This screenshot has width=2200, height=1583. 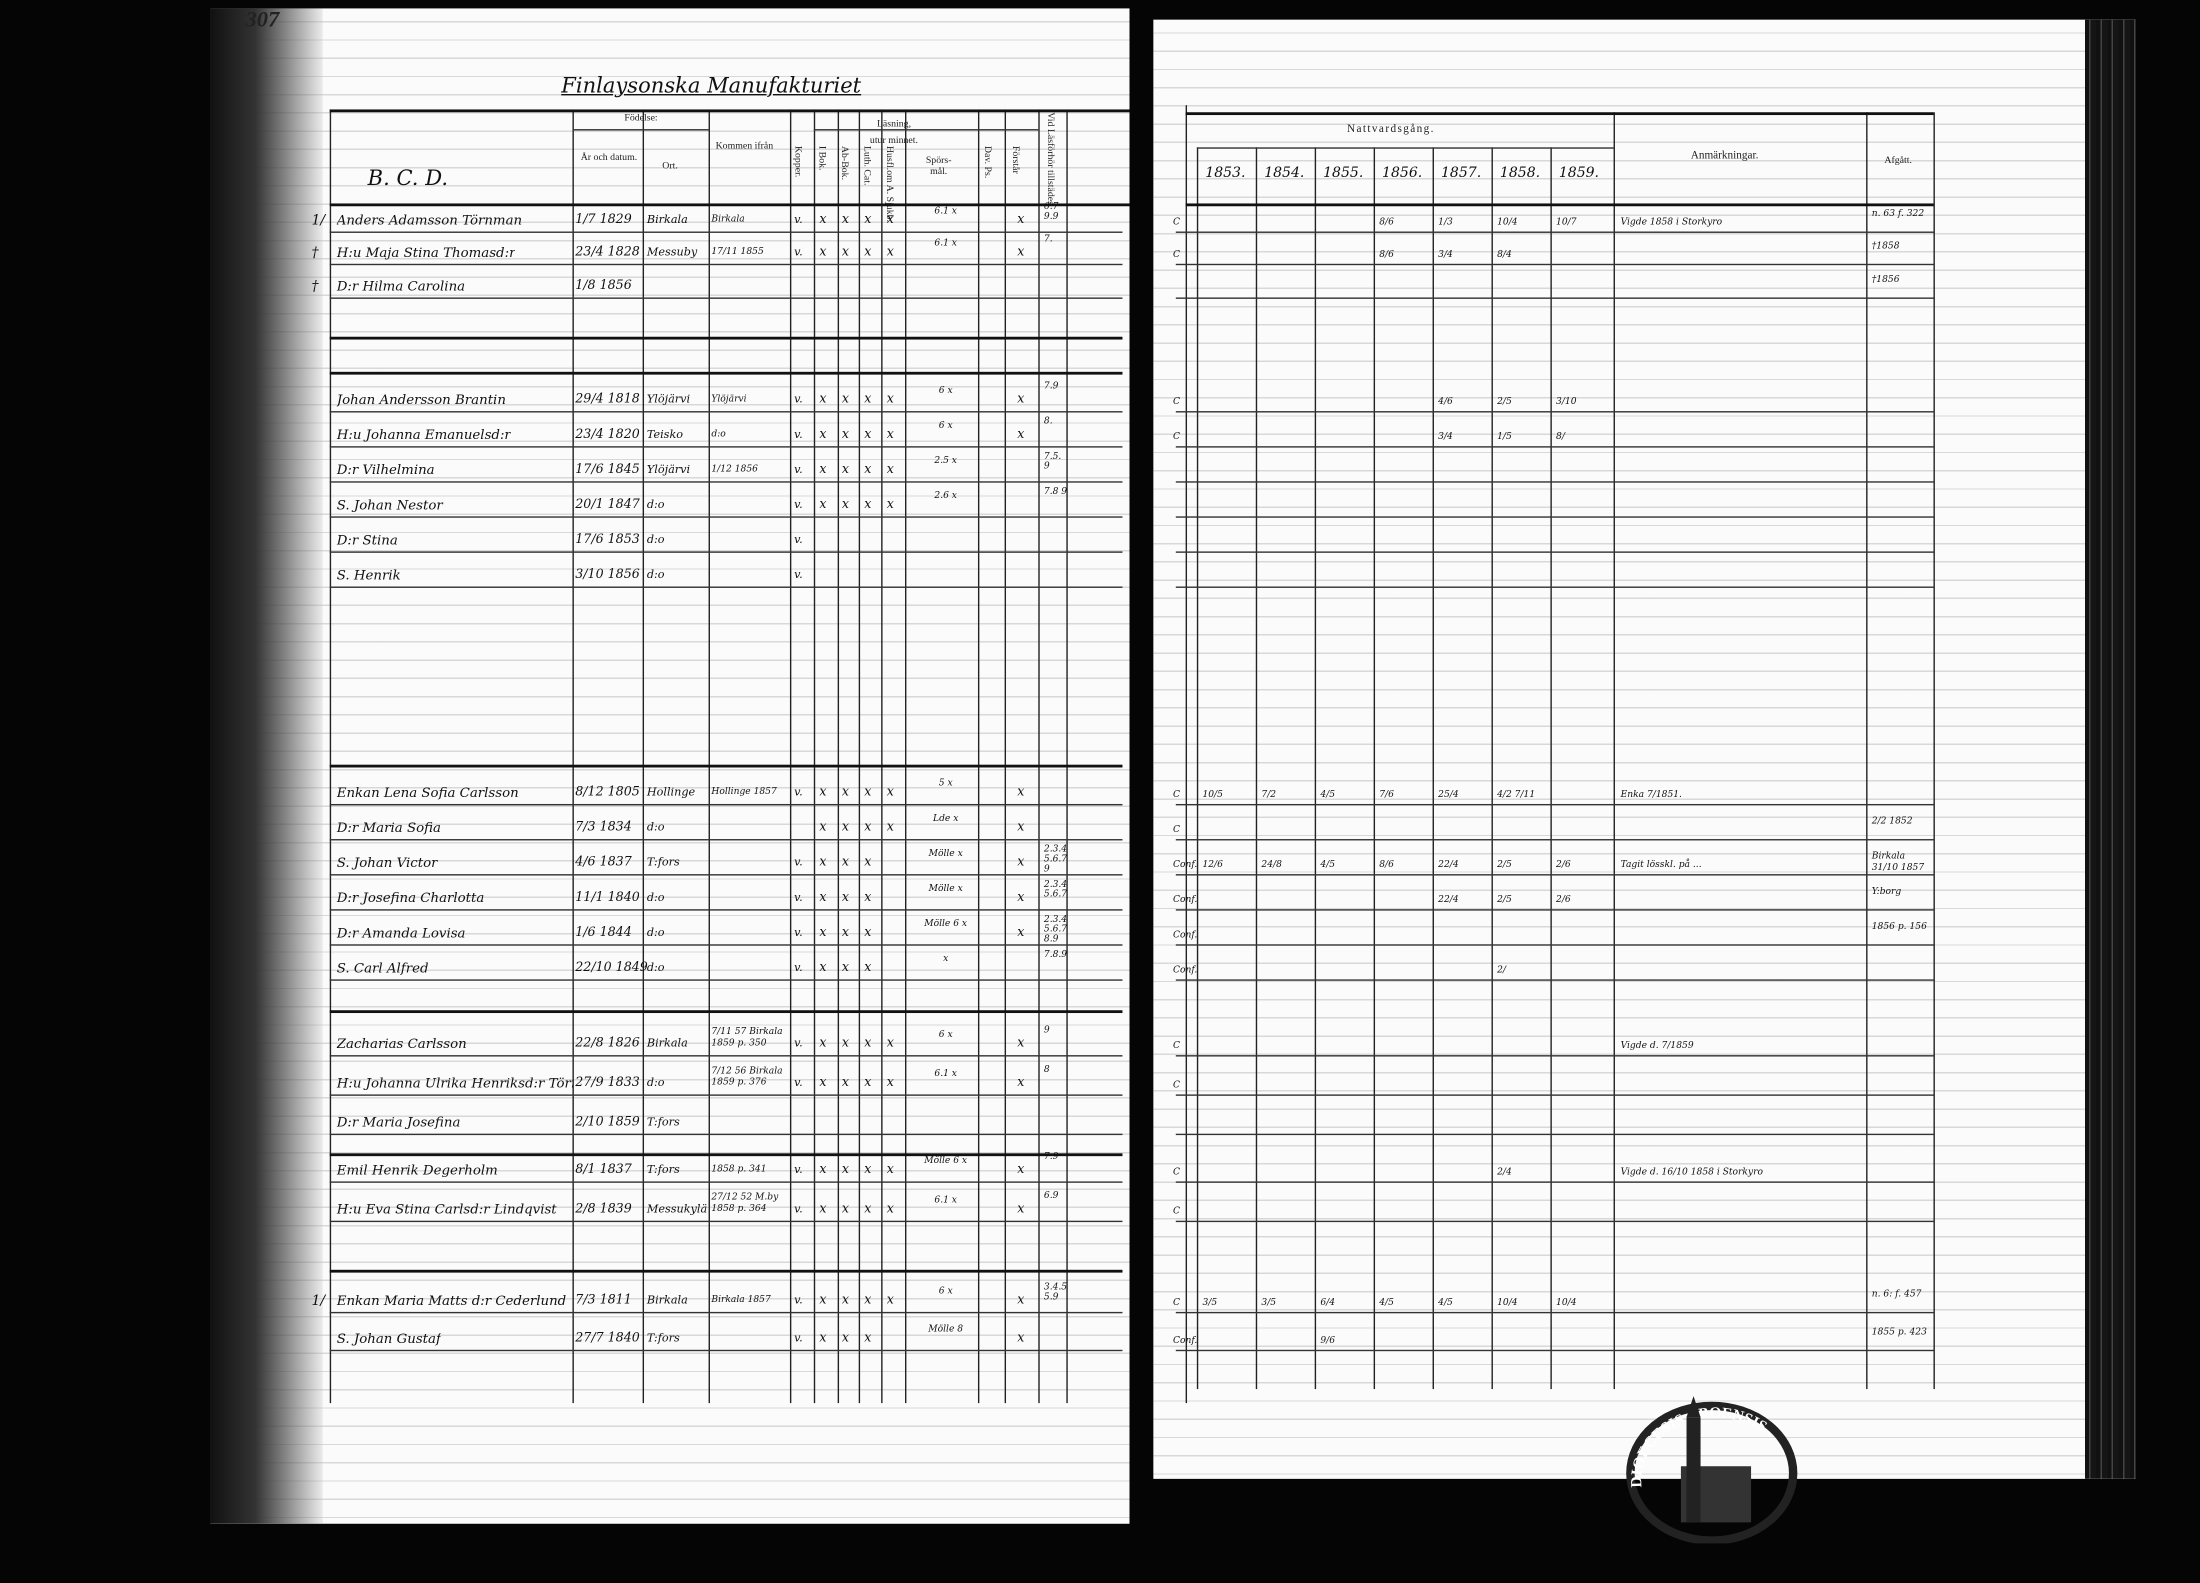 I want to click on person-name: D:r Amanda Lovisa, so click(x=401, y=934).